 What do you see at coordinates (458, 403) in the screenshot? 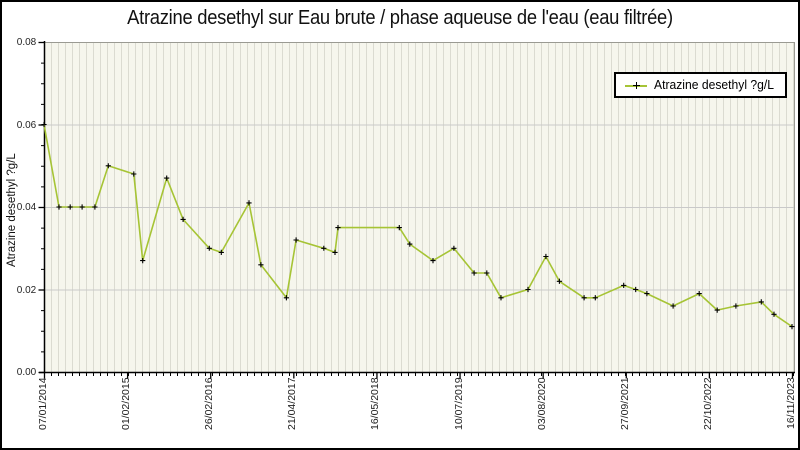
I see `x-tick-label: 10/07/2019` at bounding box center [458, 403].